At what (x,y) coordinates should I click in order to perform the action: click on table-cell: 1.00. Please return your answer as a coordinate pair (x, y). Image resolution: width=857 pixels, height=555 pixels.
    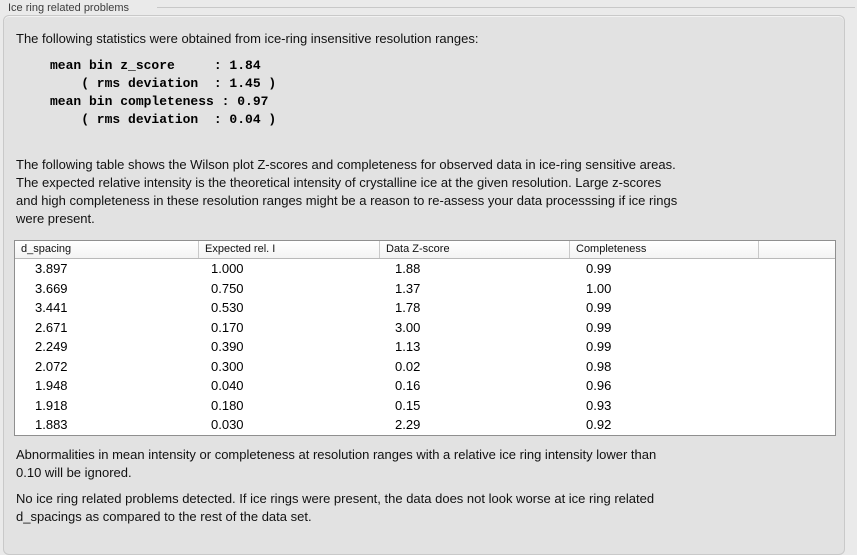
    Looking at the image, I should click on (599, 288).